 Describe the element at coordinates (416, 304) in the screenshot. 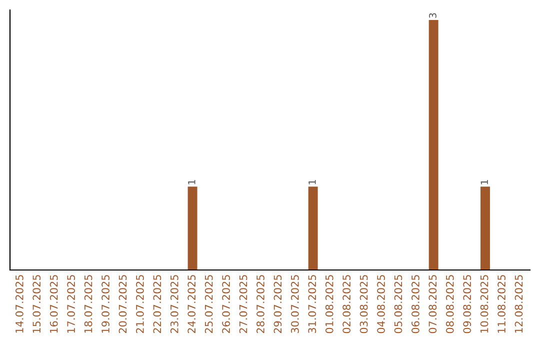

I see `x-tick-label: 06.08.2025` at that location.